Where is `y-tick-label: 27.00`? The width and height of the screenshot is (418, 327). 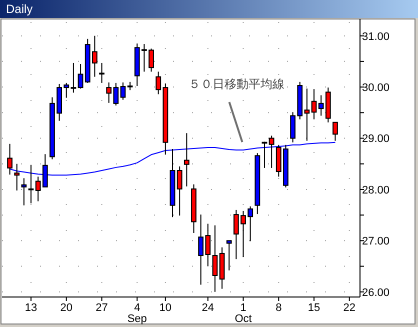
y-tick-label: 27.00 is located at coordinates (376, 242).